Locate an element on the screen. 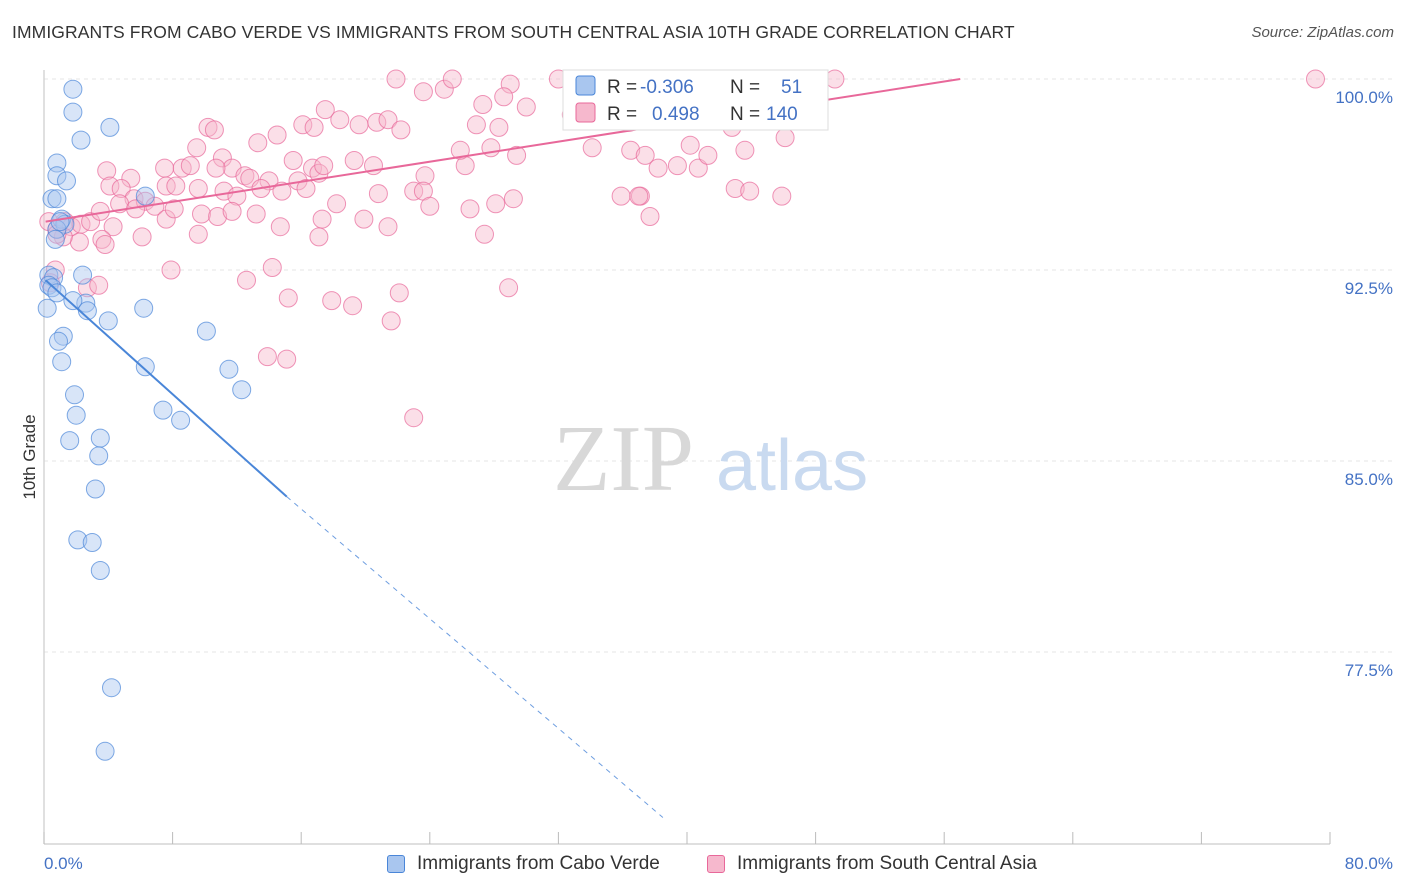 The width and height of the screenshot is (1406, 892). legend-r-label-1: R = is located at coordinates (622, 87).